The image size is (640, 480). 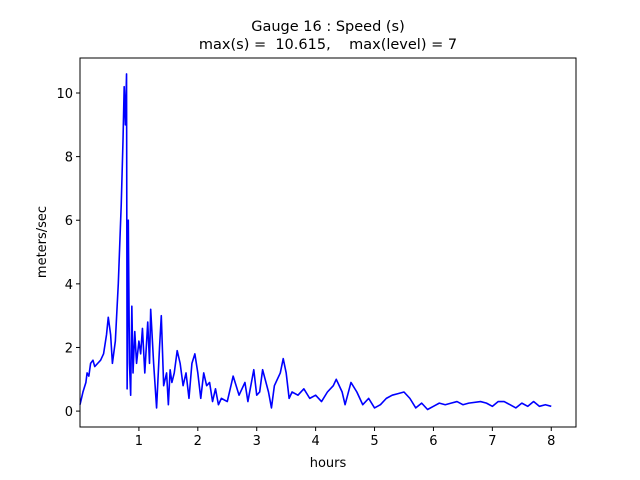 I want to click on x-tick-label: 4, so click(x=315, y=441).